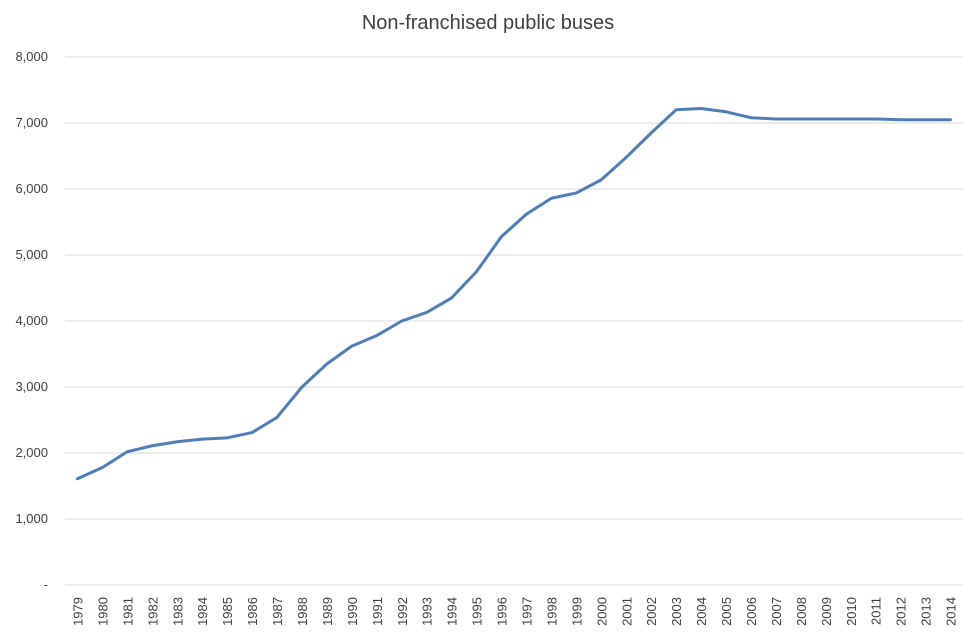 The height and width of the screenshot is (637, 976). What do you see at coordinates (601, 611) in the screenshot?
I see `x-tick-label: 2000` at bounding box center [601, 611].